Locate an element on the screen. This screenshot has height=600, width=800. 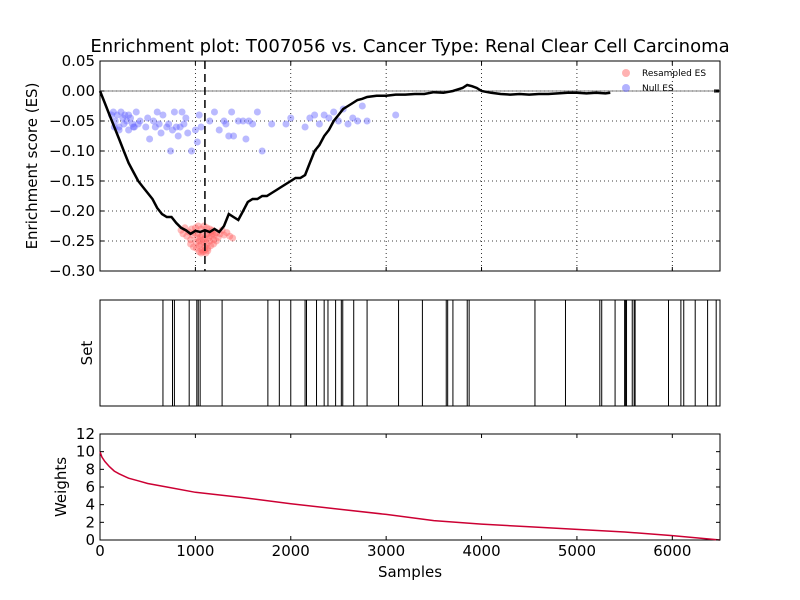
weights-plot-frame is located at coordinates (410, 487).